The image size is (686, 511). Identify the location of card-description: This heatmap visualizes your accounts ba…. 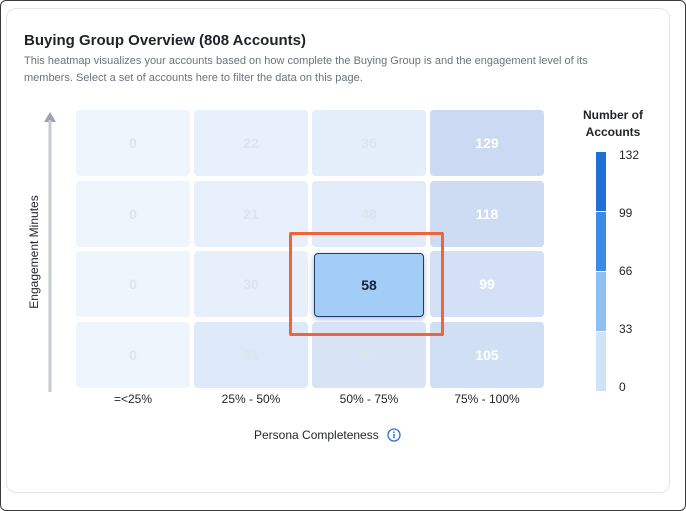
(306, 69).